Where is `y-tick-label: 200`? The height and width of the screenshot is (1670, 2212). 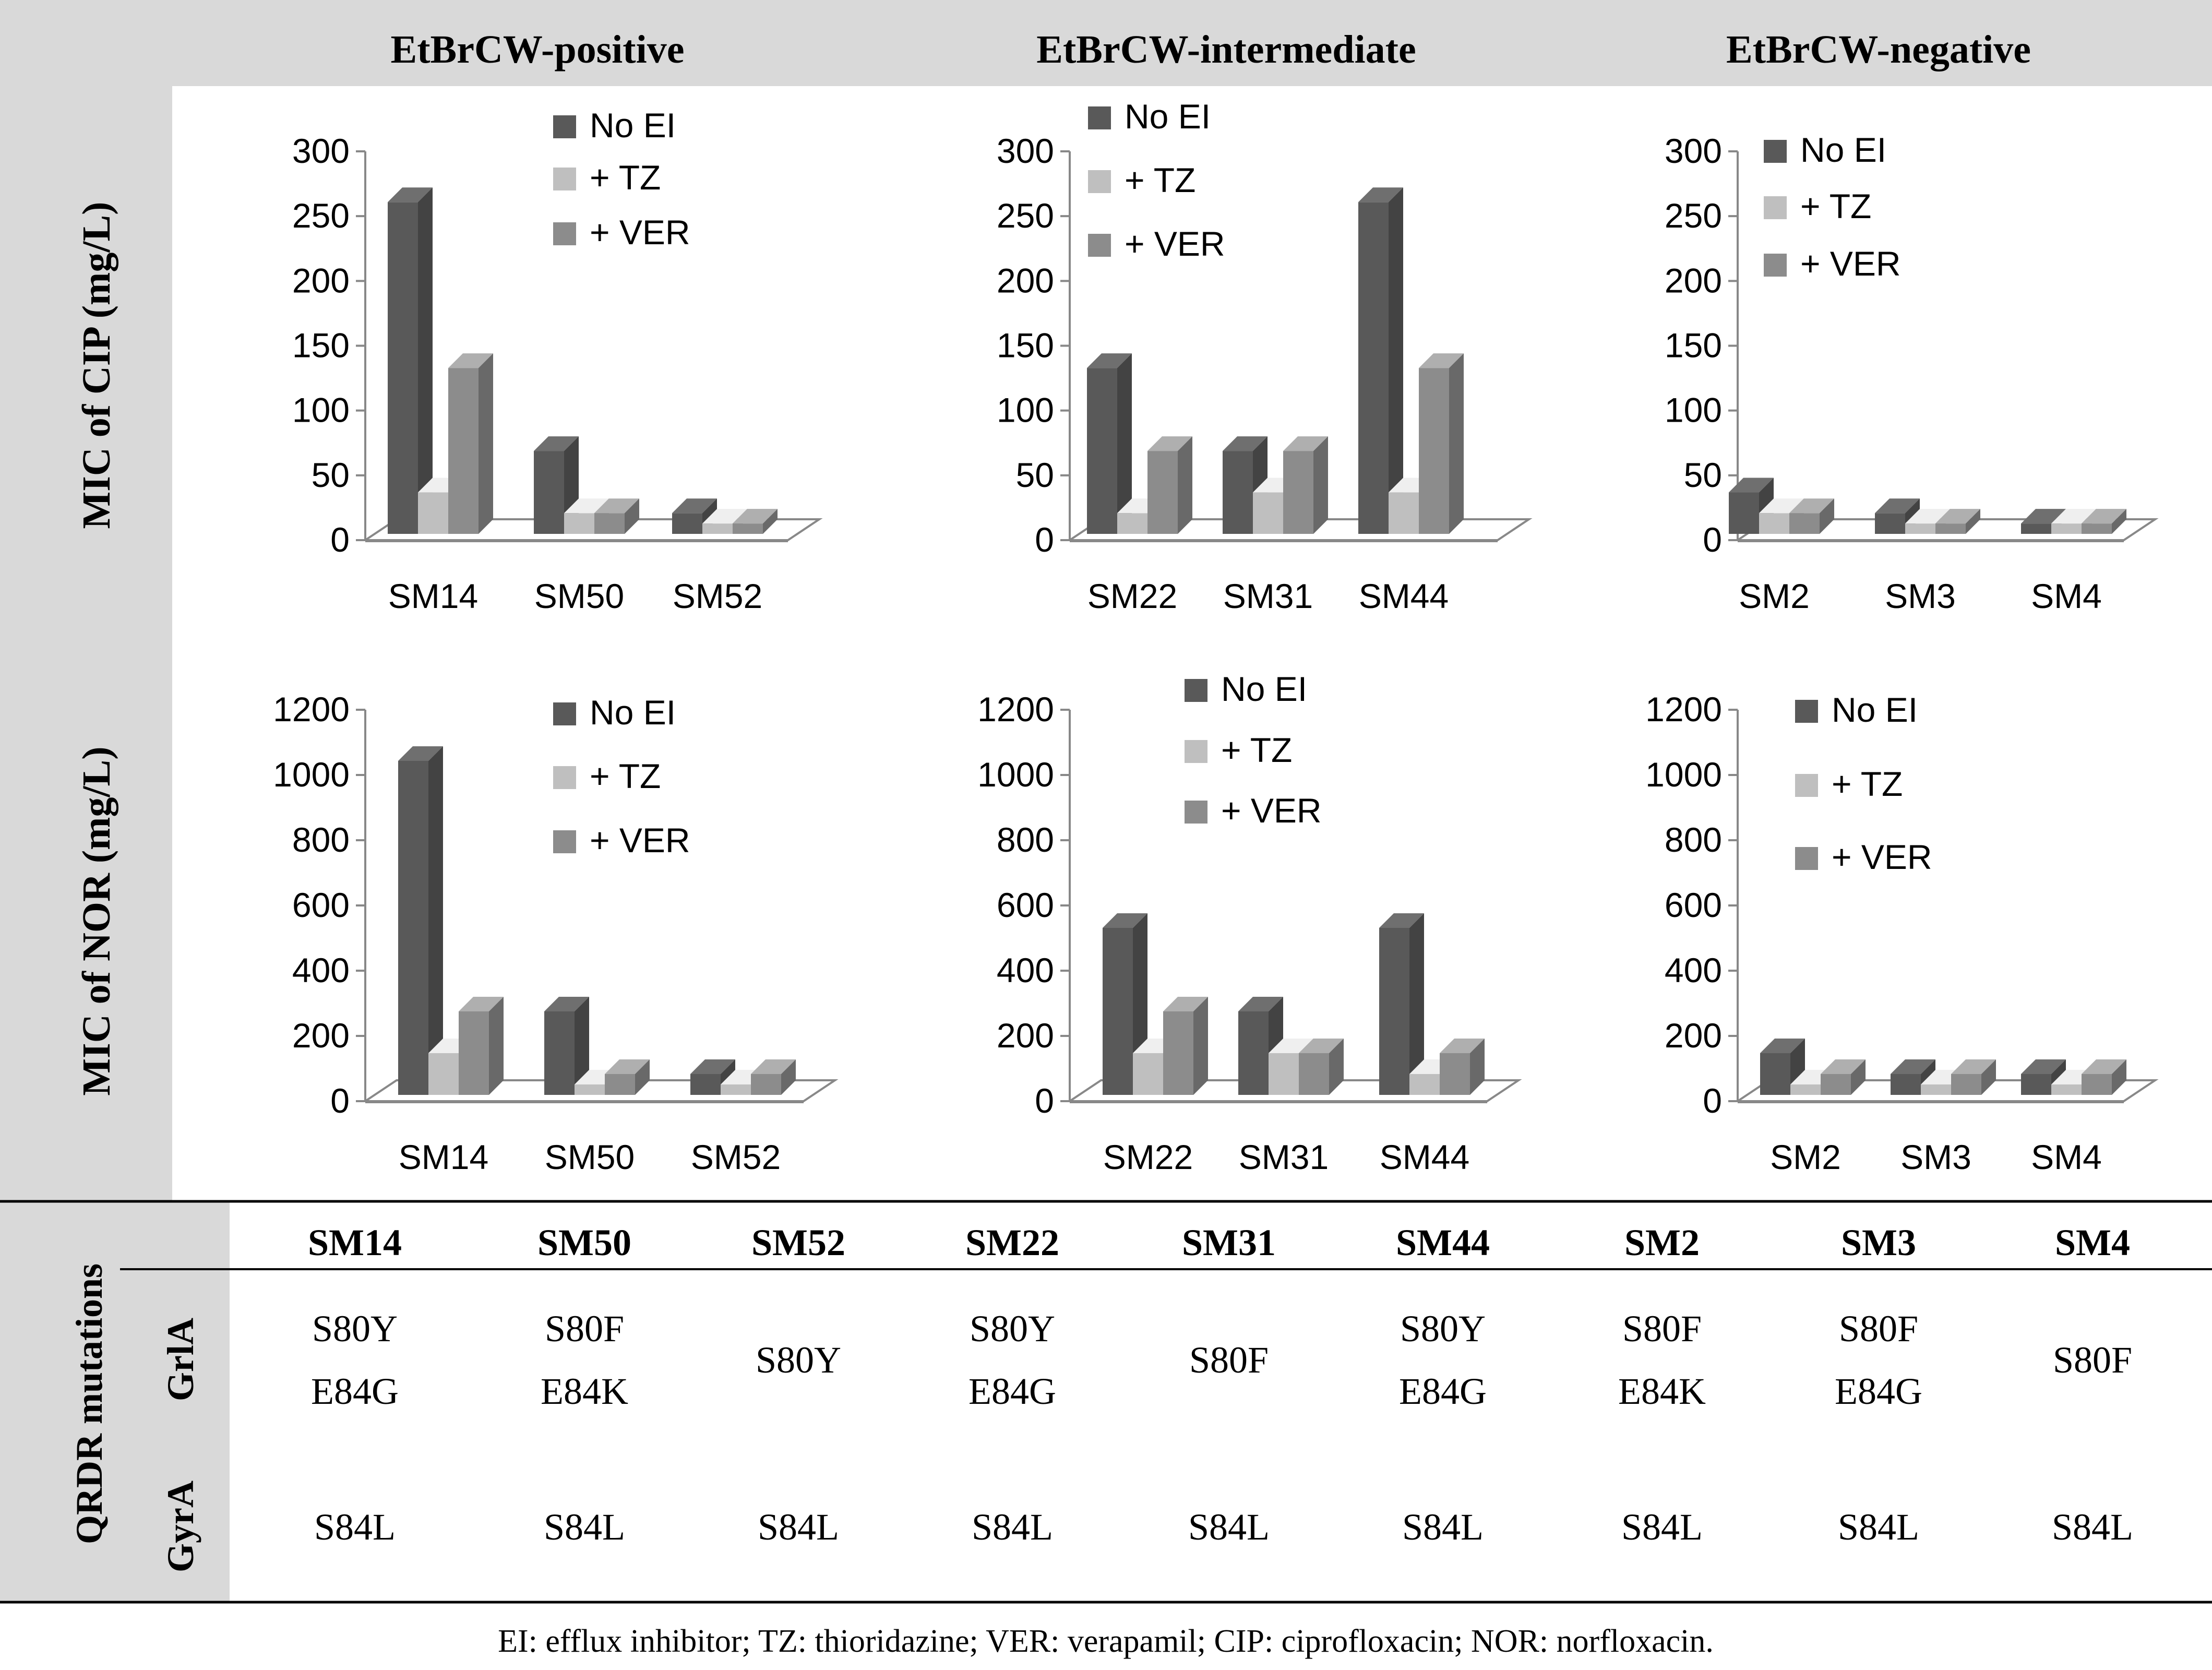 y-tick-label: 200 is located at coordinates (1025, 280).